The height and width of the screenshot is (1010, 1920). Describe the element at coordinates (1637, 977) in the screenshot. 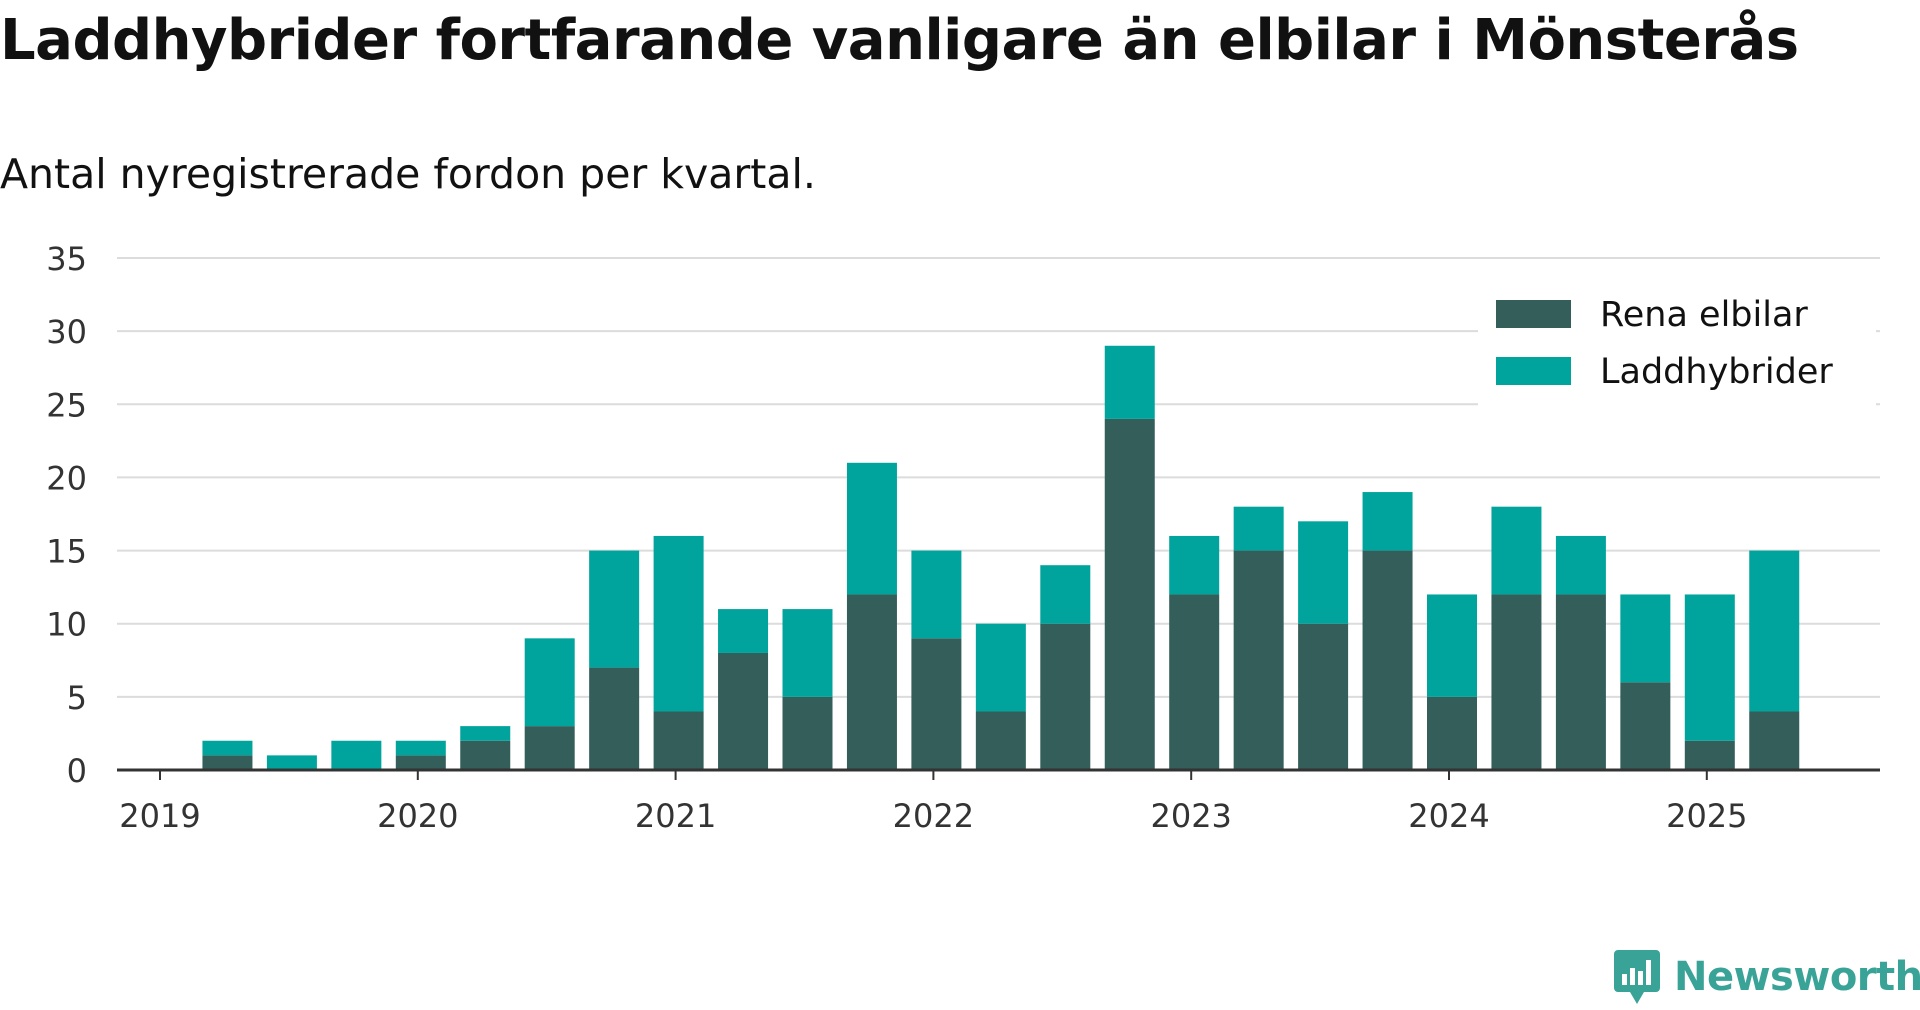

I see `newsworthy-chart-bubble-icon` at that location.